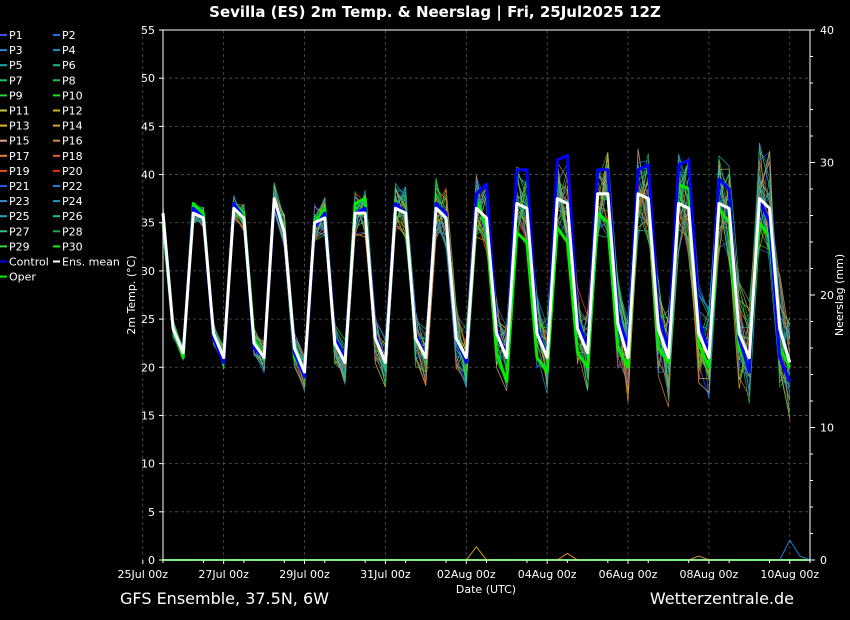  Describe the element at coordinates (827, 295) in the screenshot. I see `y-tick-label-right: 20` at that location.